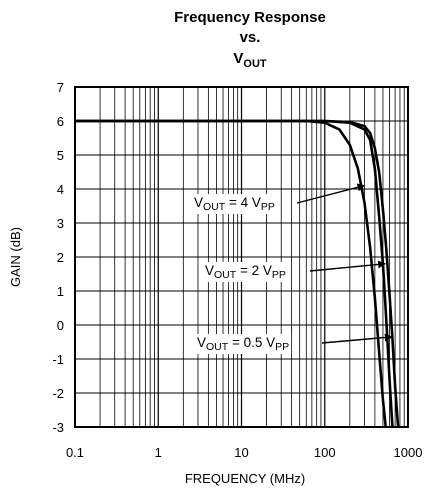  I want to click on x-tick-label: 10, so click(241, 452).